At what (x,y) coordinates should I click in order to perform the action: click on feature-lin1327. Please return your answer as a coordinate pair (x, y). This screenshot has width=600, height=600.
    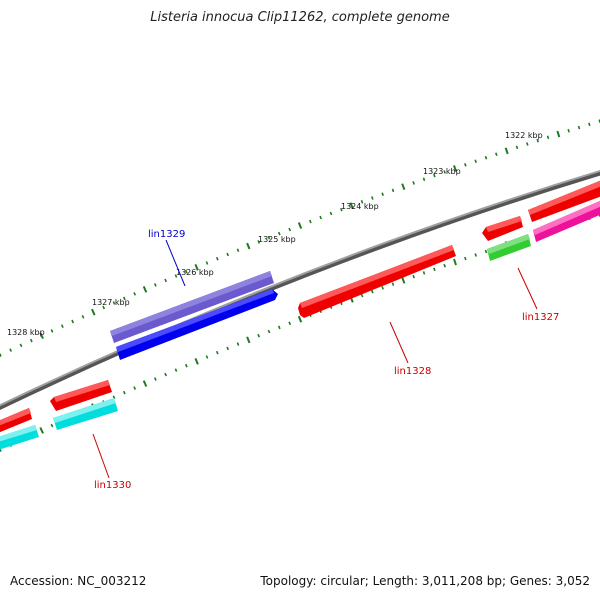
    Looking at the image, I should click on (502, 228).